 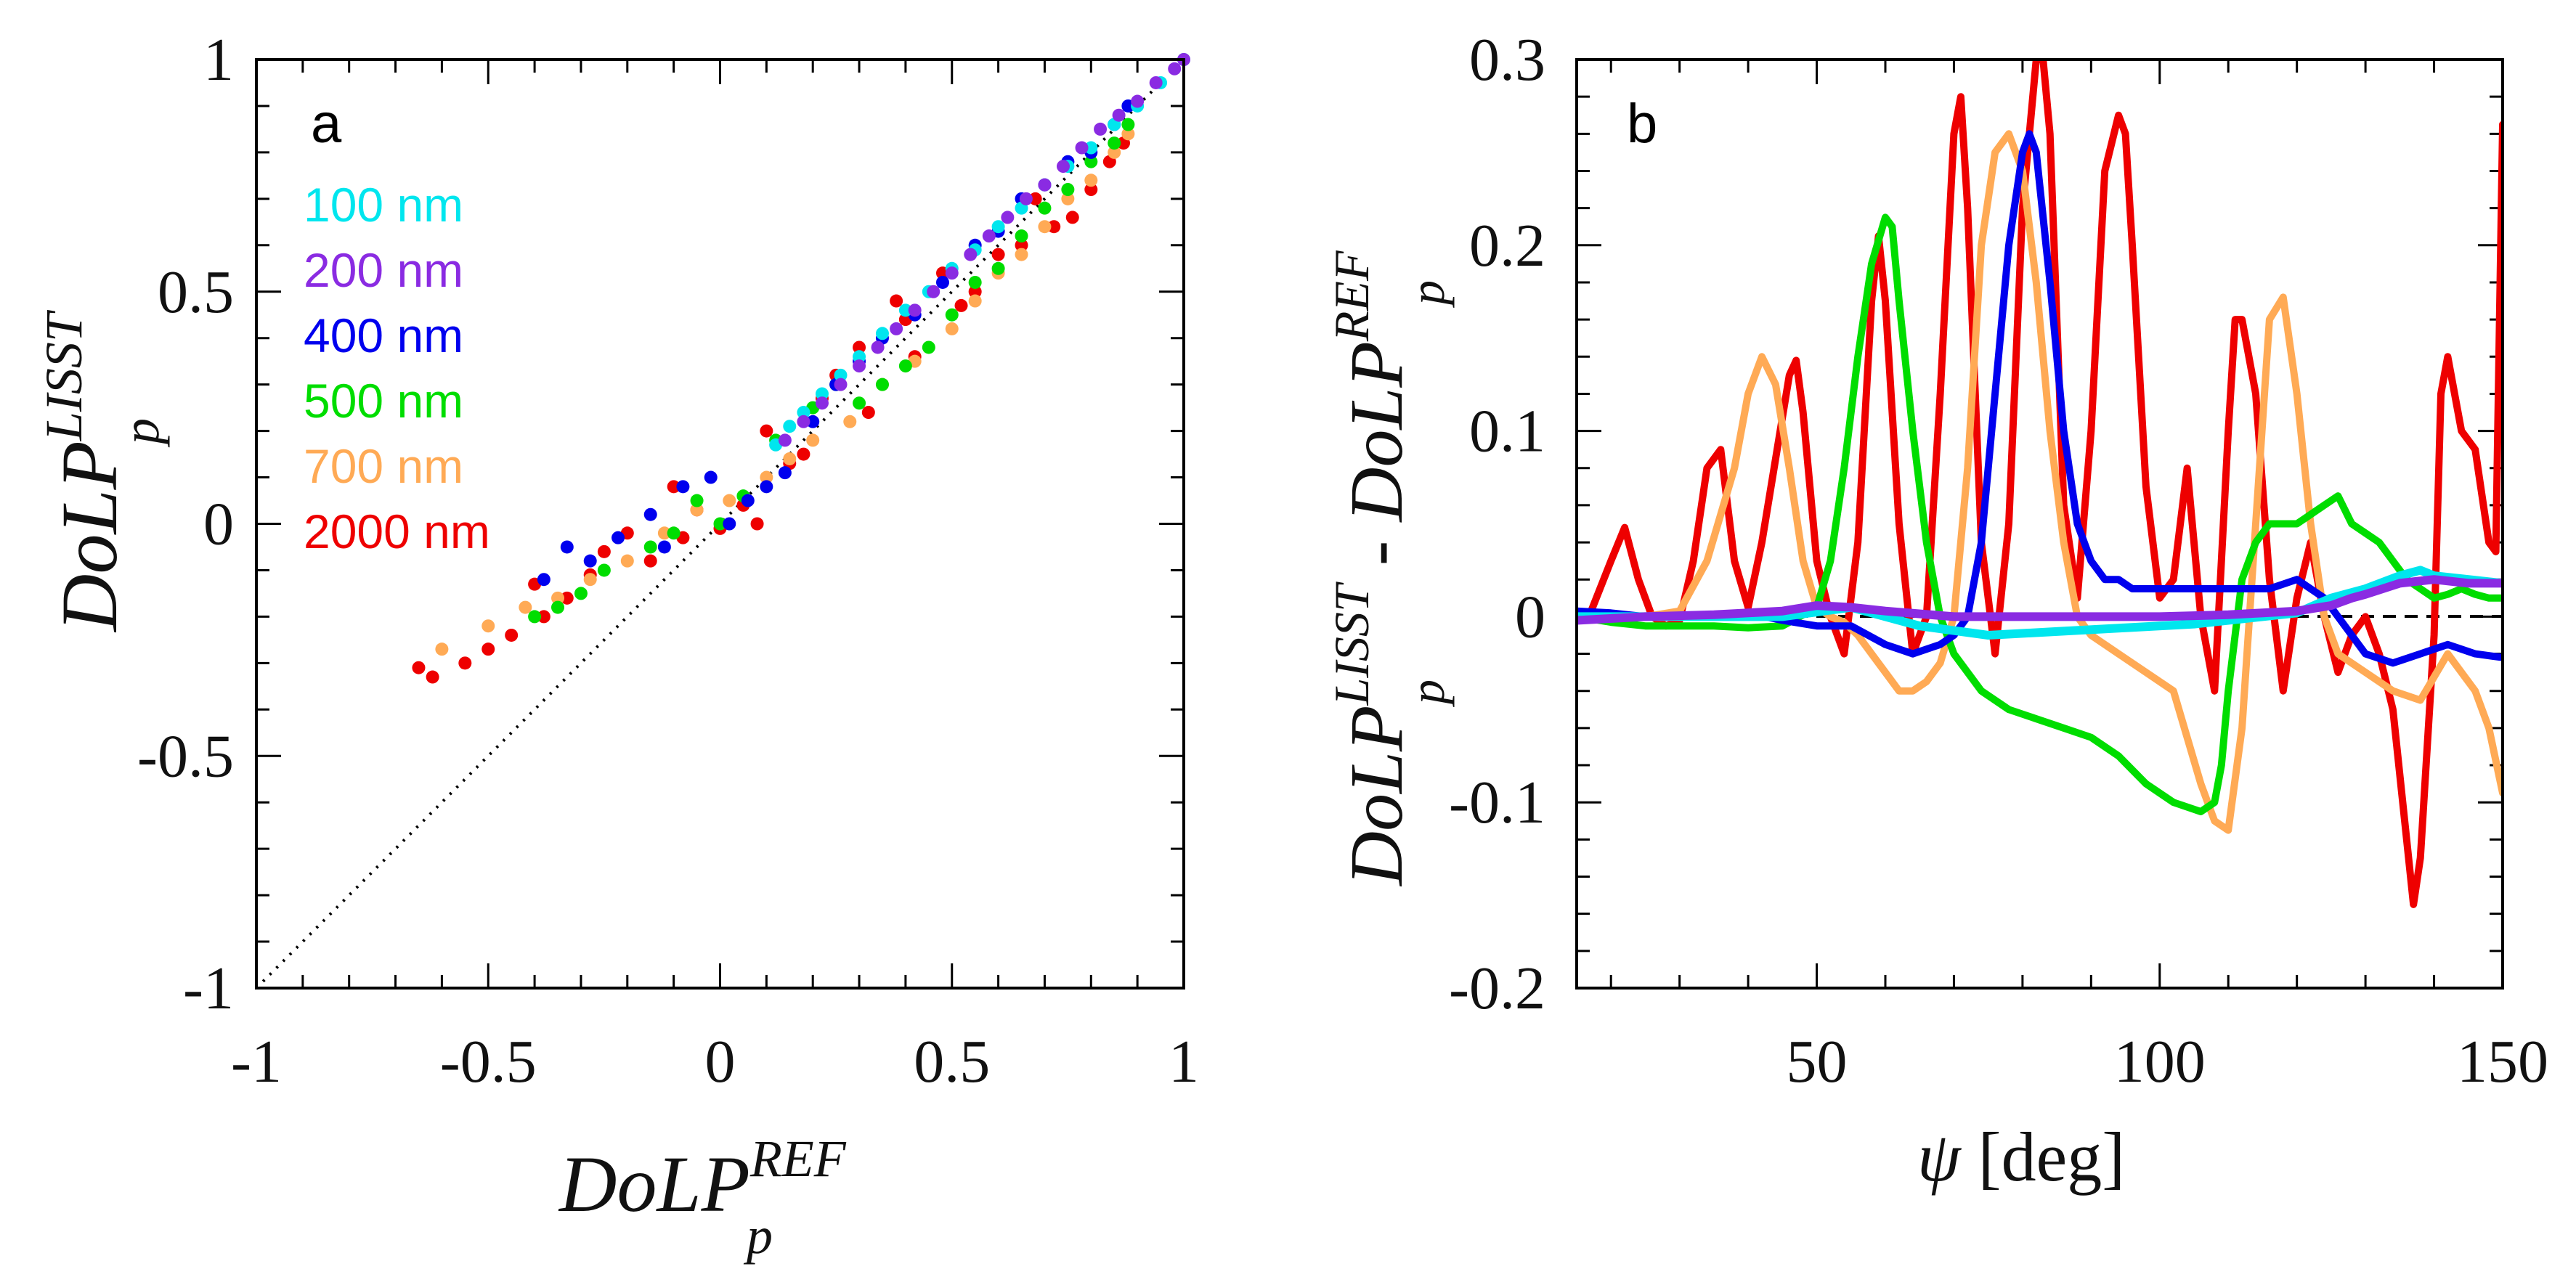 What do you see at coordinates (1376, 796) in the screenshot?
I see `panel-b-ylabel-part1: DoLP` at bounding box center [1376, 796].